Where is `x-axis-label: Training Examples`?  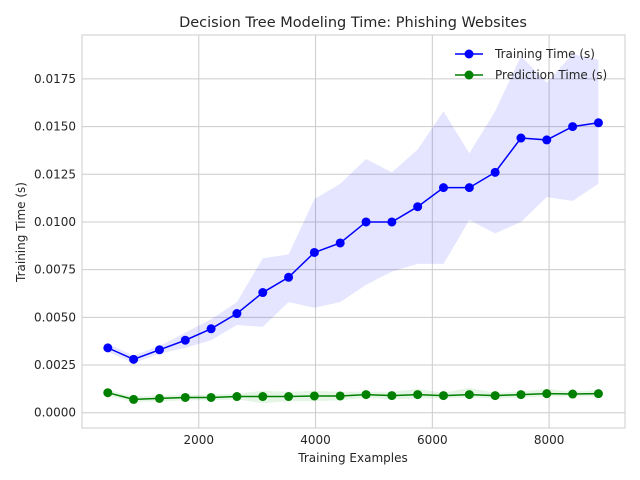 x-axis-label: Training Examples is located at coordinates (352, 458).